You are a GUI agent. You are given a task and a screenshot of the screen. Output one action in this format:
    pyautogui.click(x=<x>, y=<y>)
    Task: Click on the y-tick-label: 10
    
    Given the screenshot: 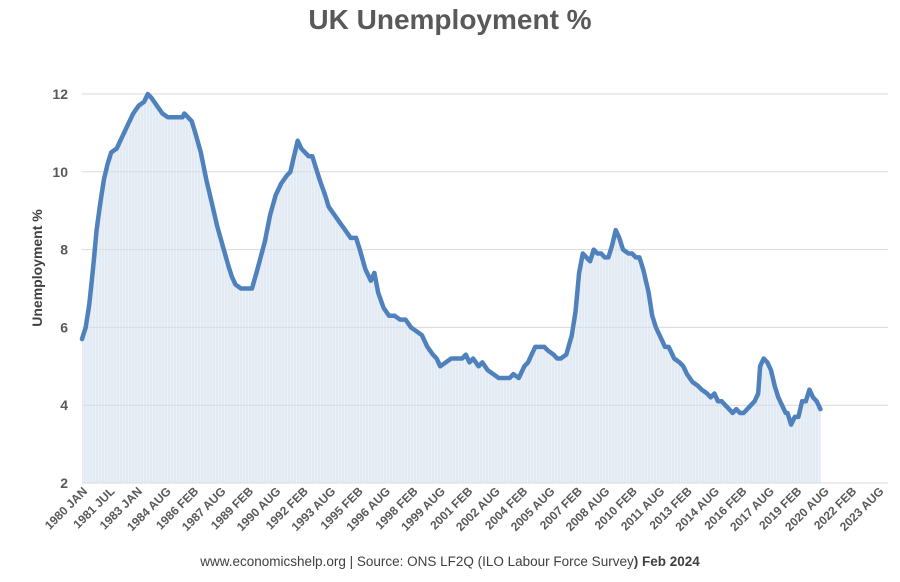 What is the action you would take?
    pyautogui.click(x=60, y=172)
    